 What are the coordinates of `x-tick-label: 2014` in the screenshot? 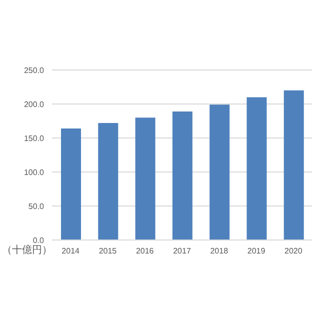 It's located at (71, 251).